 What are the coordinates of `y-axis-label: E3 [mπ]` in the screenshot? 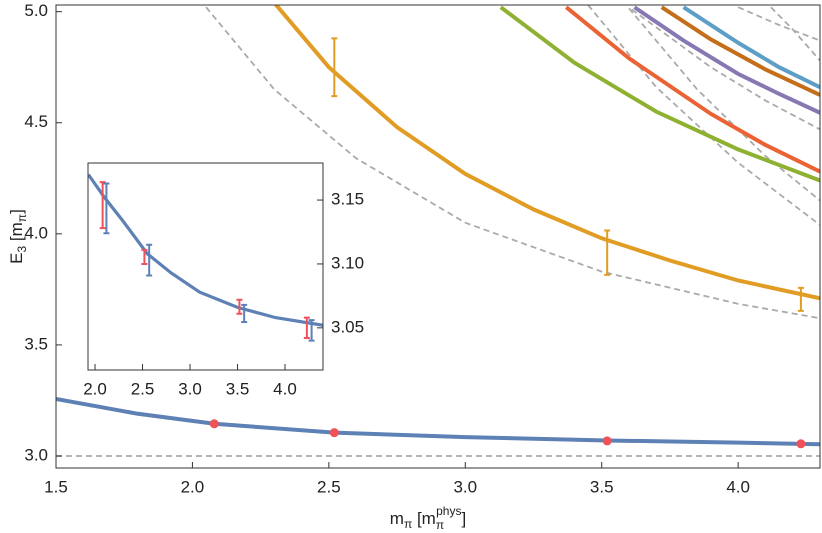 It's located at (18, 236).